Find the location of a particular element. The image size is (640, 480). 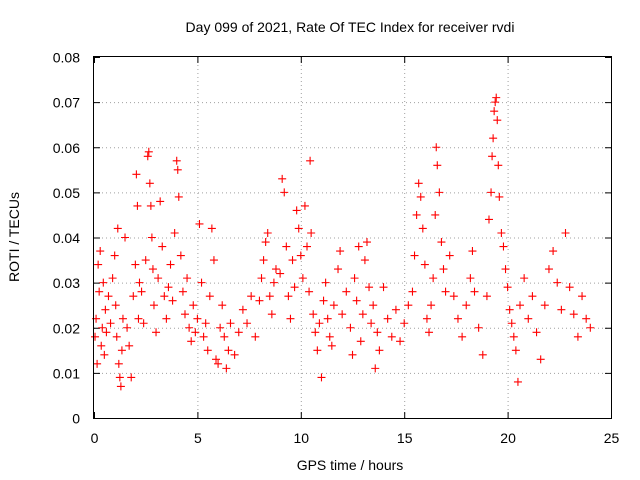

y-tick-label: 0.03 is located at coordinates (66, 283).